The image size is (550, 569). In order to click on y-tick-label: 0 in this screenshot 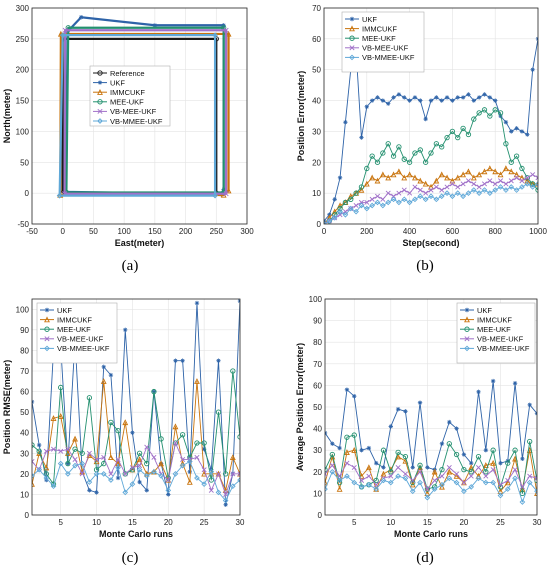, I will do `click(320, 515)`.